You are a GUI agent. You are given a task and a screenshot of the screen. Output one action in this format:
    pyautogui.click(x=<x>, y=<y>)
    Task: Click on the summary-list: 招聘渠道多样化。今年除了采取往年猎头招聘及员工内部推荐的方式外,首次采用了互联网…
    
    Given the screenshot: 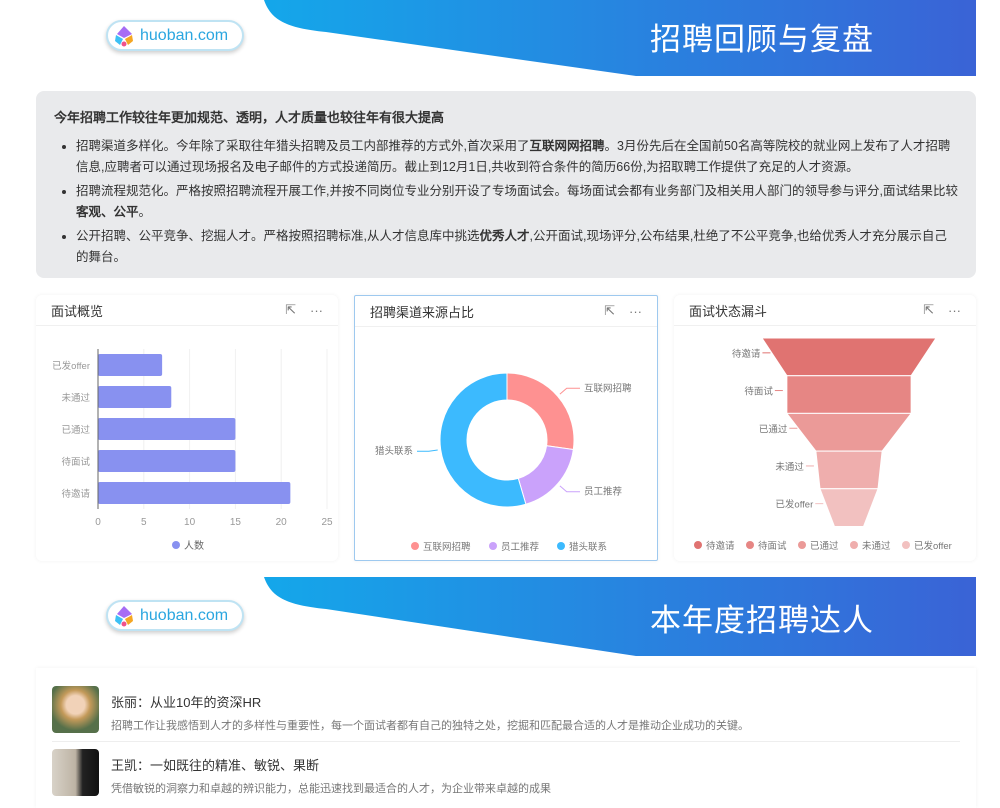 What is the action you would take?
    pyautogui.click(x=506, y=202)
    